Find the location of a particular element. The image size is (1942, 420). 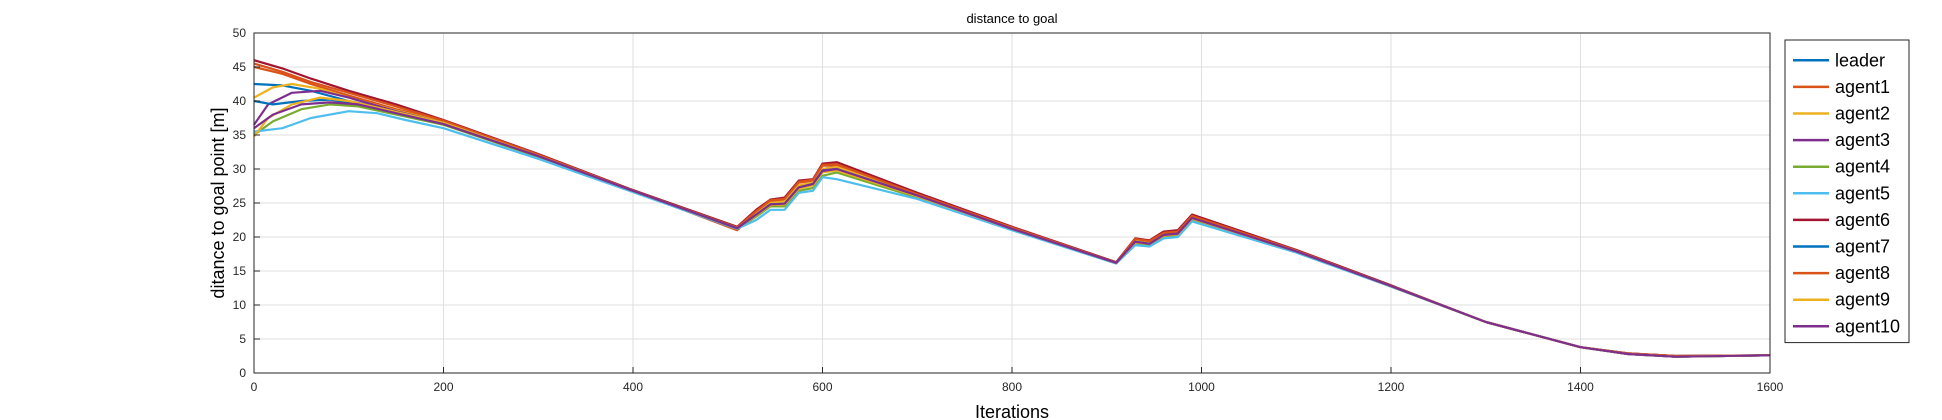

legend-label-agent2: agent2 is located at coordinates (1862, 114).